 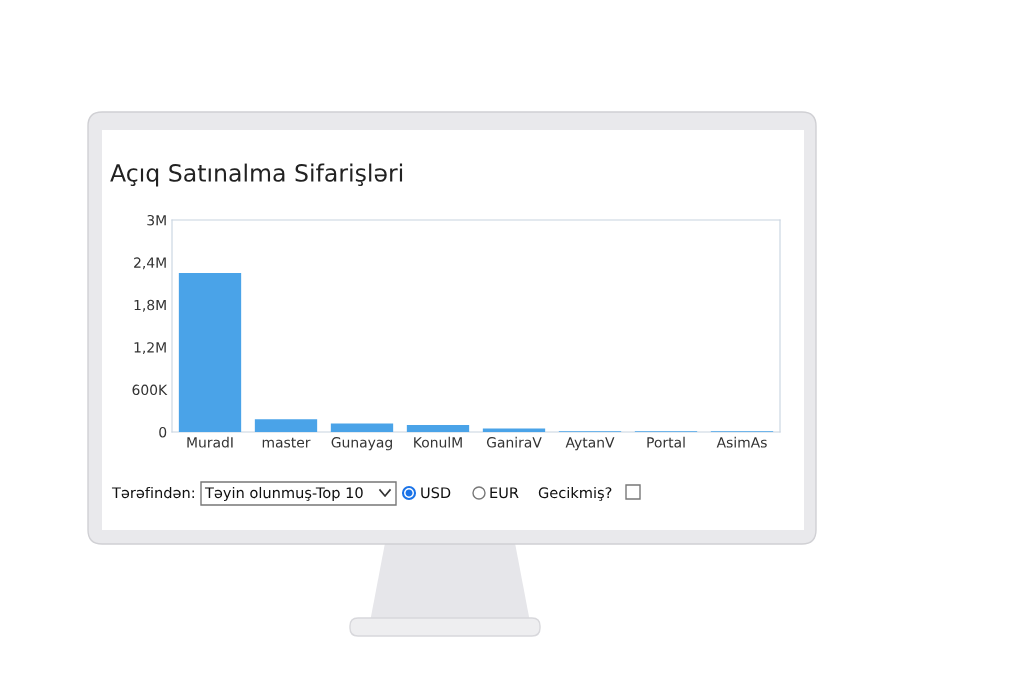 I want to click on x-tick-label: Gunayag, so click(x=361, y=444).